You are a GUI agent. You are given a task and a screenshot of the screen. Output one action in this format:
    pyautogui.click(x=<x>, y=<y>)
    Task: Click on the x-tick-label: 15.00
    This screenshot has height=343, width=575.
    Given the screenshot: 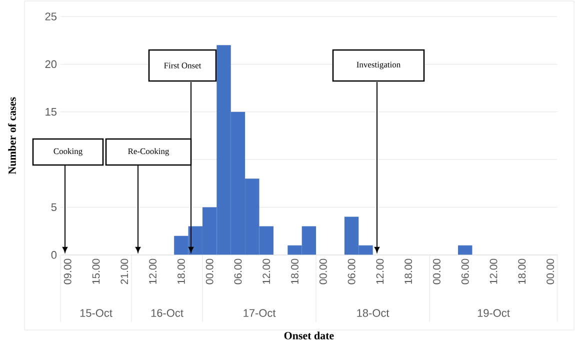 What is the action you would take?
    pyautogui.click(x=96, y=271)
    